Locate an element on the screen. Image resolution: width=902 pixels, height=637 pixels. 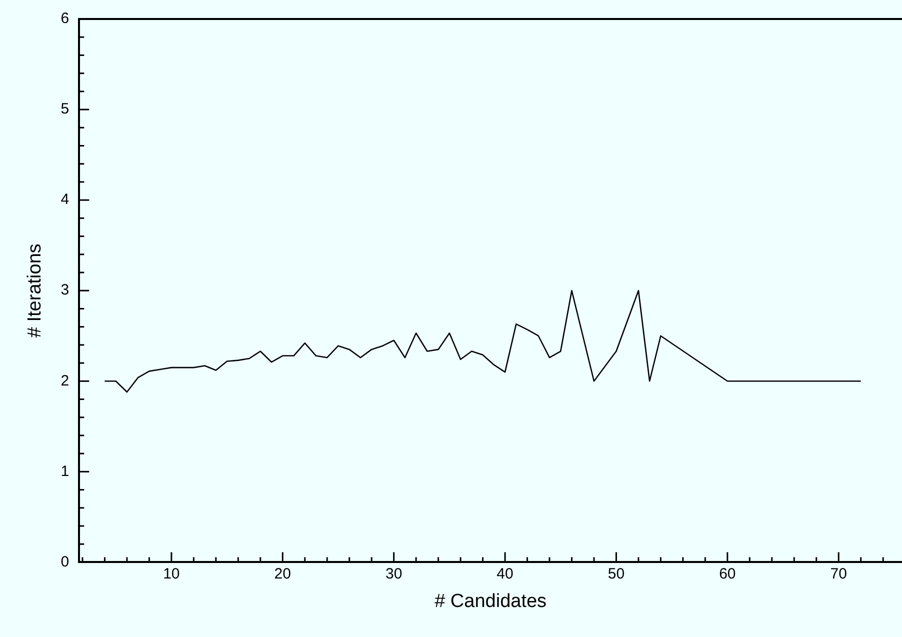
x-tick-label: 50 is located at coordinates (616, 573).